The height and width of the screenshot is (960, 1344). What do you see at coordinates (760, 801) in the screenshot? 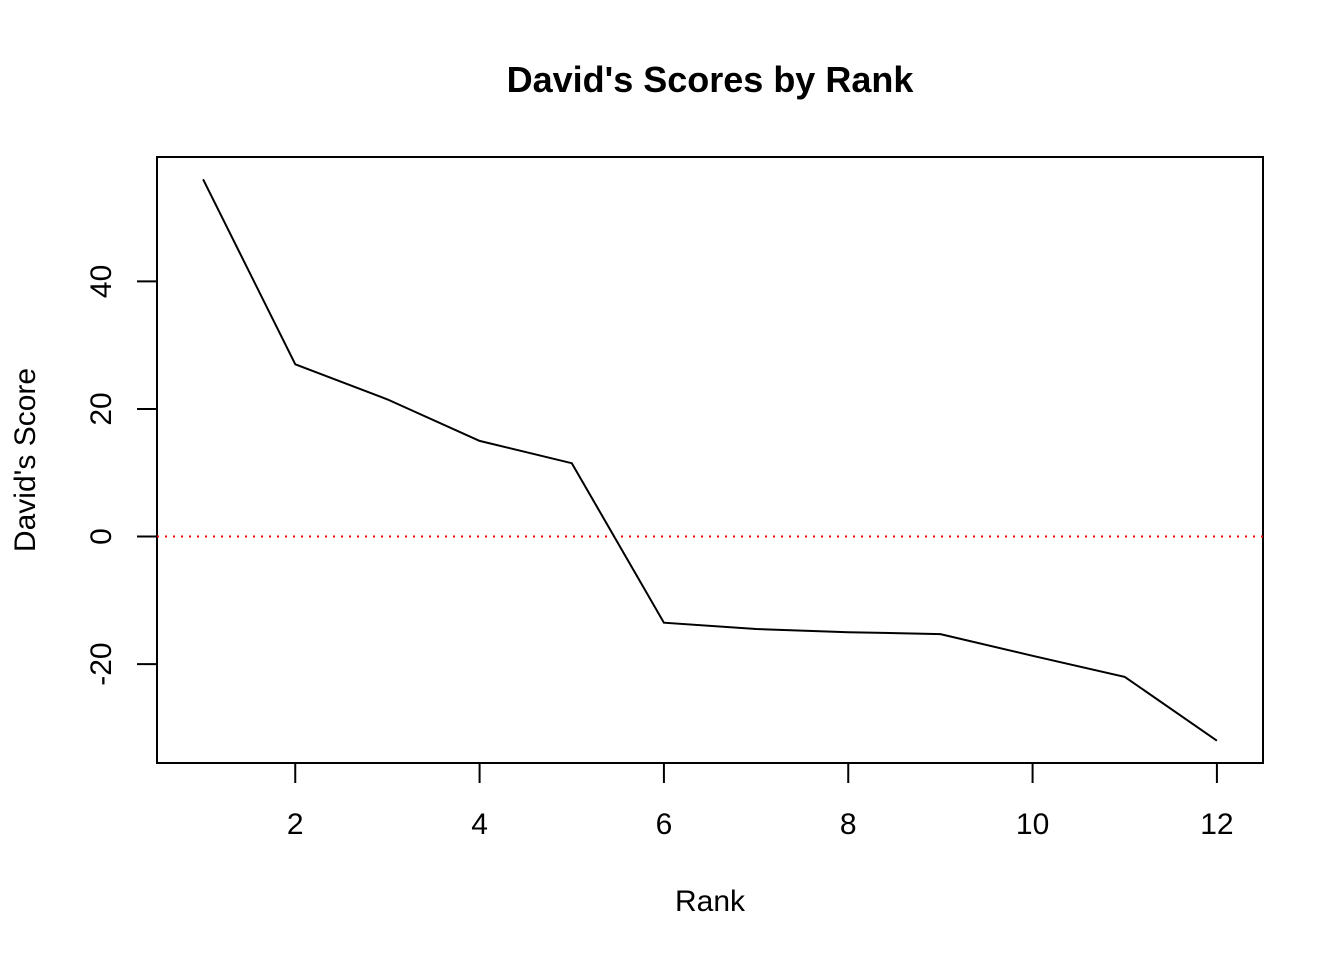
I see `x-axis: 2 4 6 8 10 12` at bounding box center [760, 801].